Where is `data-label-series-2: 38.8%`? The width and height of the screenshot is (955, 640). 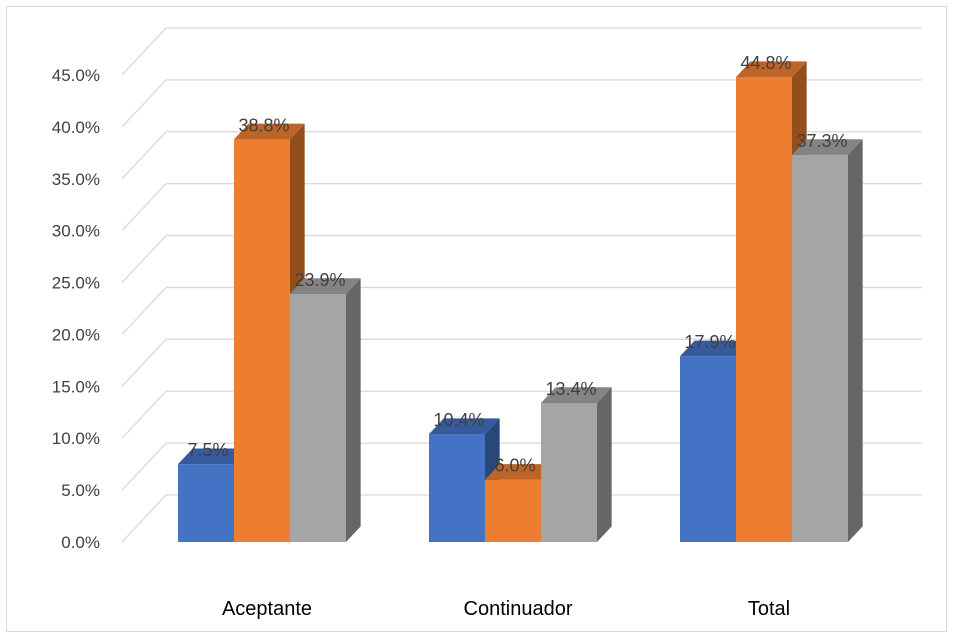 data-label-series-2: 38.8% is located at coordinates (263, 125).